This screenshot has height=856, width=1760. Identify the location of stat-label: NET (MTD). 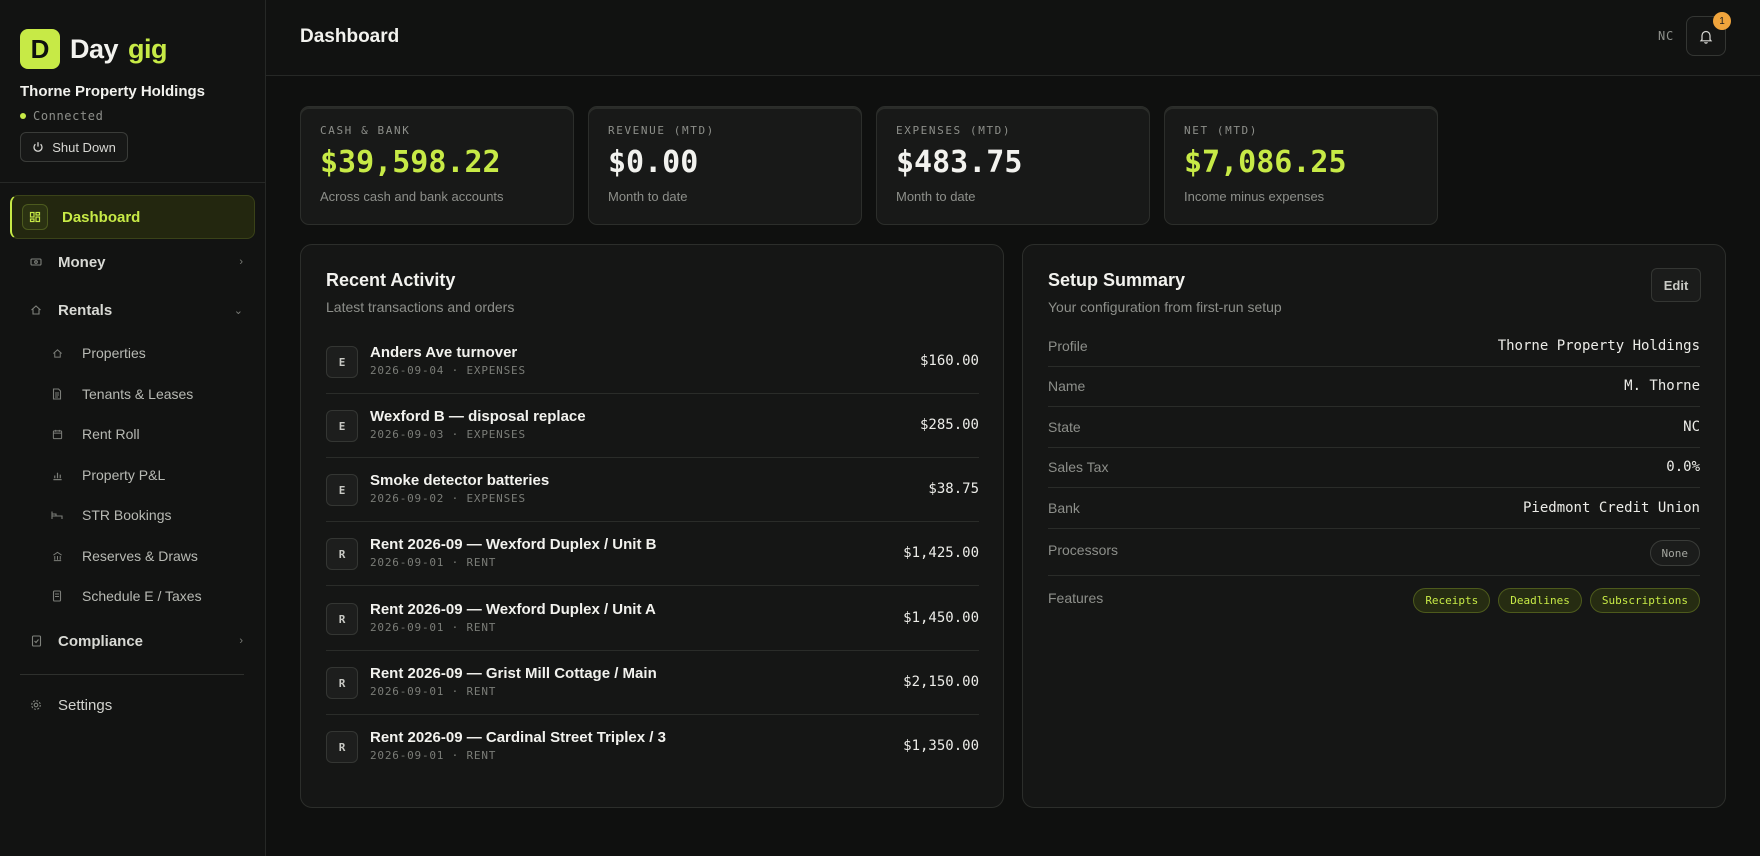
(1221, 130).